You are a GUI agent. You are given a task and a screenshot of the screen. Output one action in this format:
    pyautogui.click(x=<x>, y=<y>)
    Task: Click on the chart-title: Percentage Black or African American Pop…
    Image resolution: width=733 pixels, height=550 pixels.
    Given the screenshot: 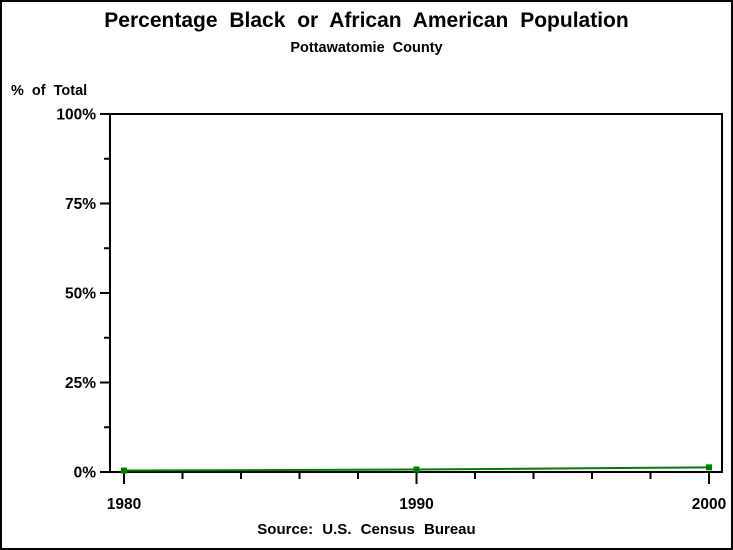 What is the action you would take?
    pyautogui.click(x=366, y=20)
    